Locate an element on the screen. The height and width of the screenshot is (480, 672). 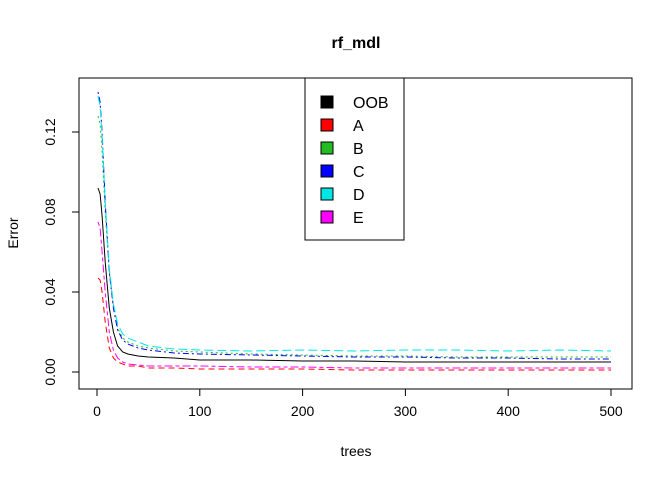
y-axis: 0.00 0.04 0.08 0.12 is located at coordinates (61, 252).